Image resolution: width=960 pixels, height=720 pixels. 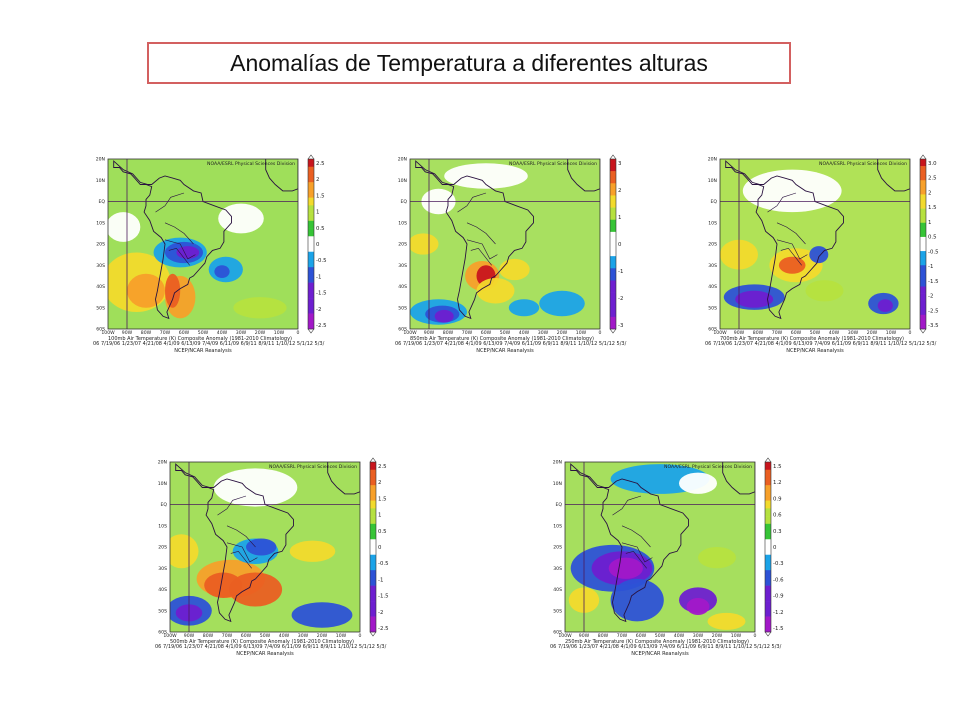 I want to click on lat-label: 20S, so click(x=162, y=548).